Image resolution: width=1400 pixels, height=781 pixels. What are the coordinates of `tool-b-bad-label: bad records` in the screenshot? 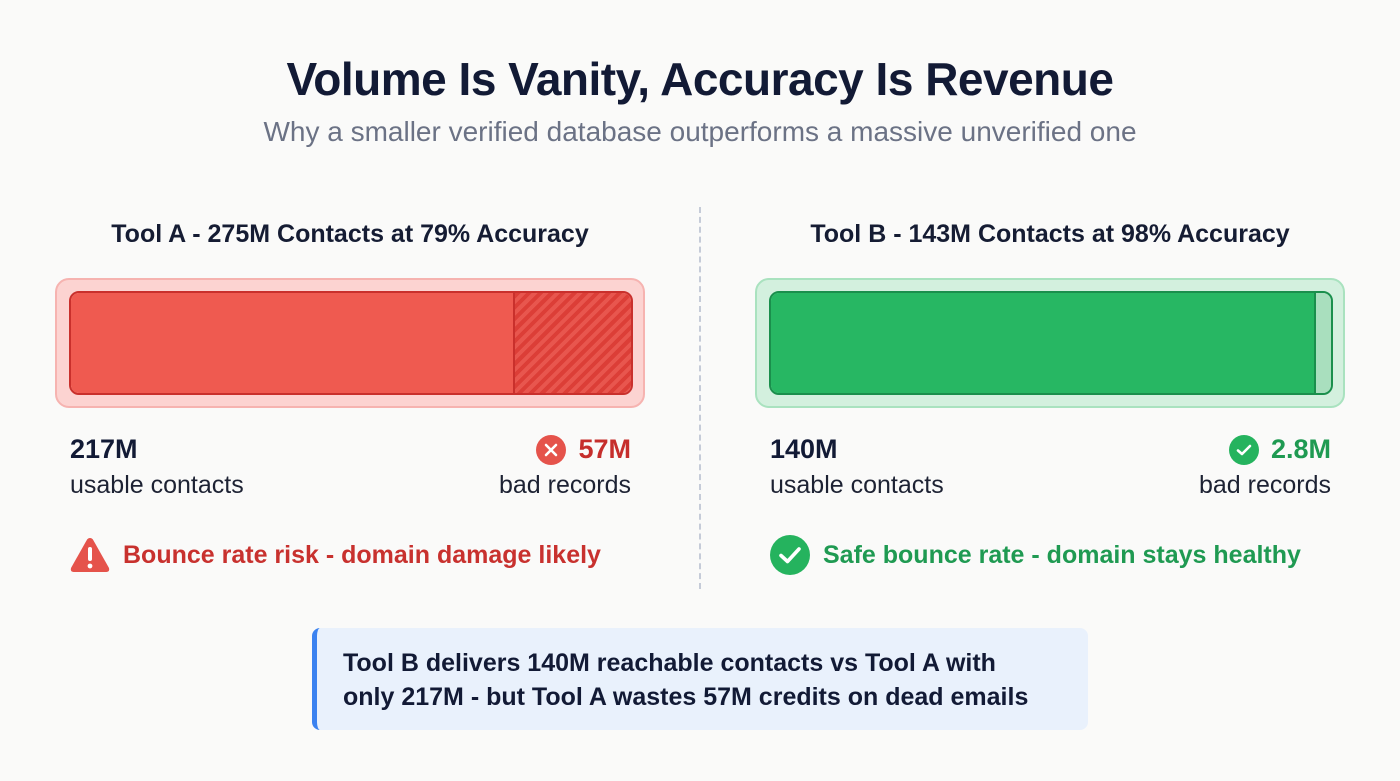 It's located at (1264, 485).